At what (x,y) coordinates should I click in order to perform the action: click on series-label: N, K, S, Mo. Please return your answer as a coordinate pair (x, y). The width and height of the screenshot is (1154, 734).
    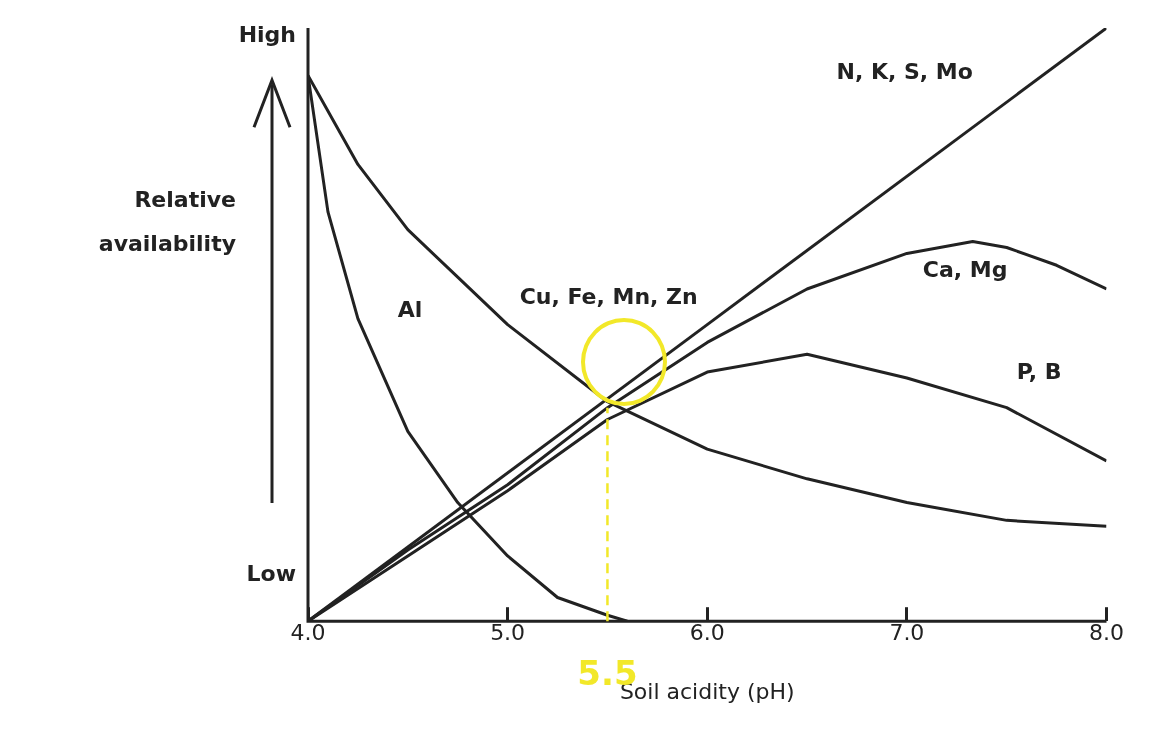
    Looking at the image, I should click on (904, 71).